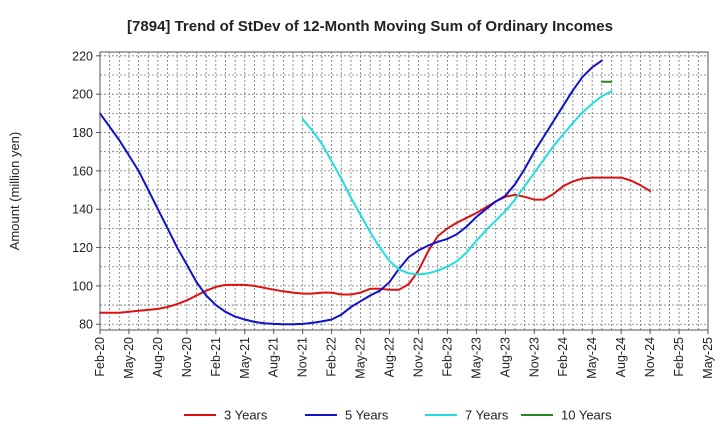 The height and width of the screenshot is (440, 720). I want to click on legend-label-1: 3 Years, so click(246, 415).